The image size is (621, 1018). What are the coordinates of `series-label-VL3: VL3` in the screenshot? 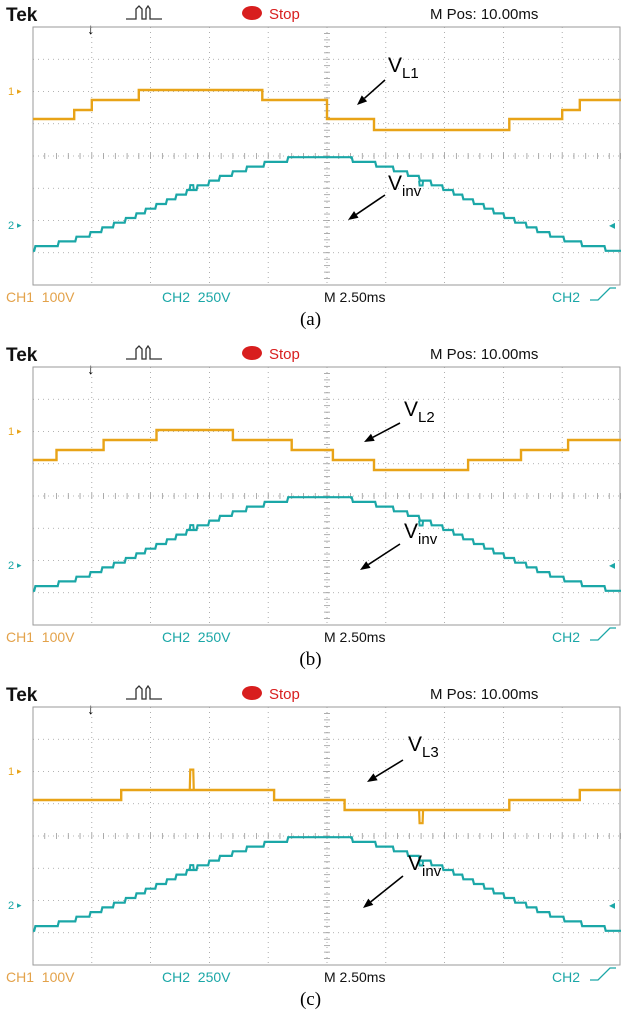 It's located at (423, 747).